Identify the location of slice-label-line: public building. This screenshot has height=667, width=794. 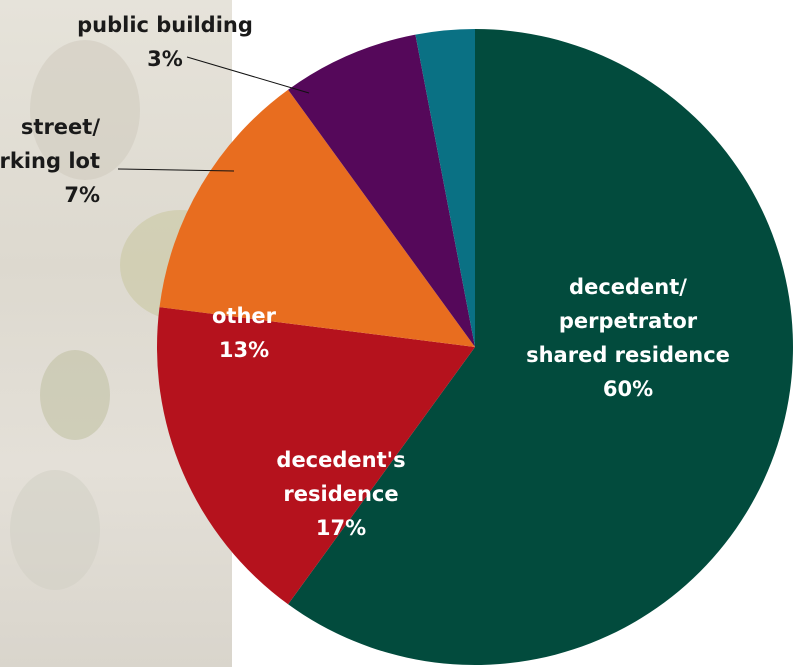
(165, 25).